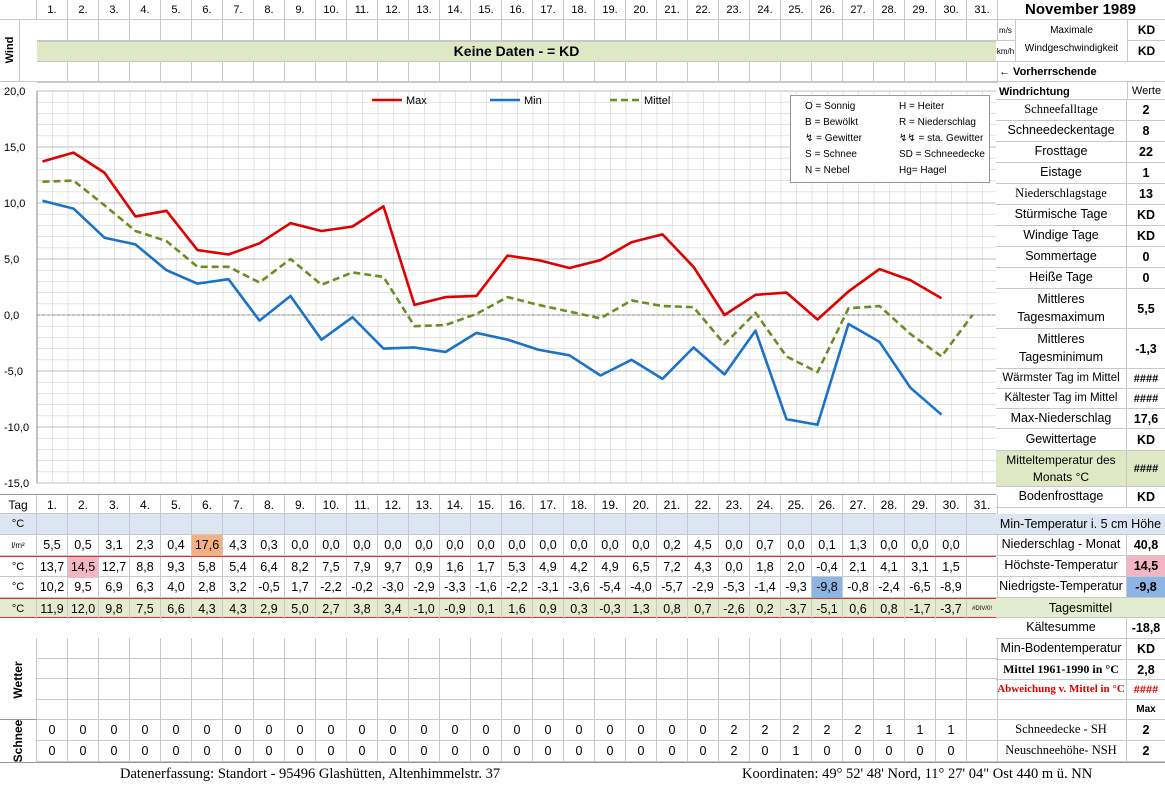  I want to click on table-cell: #DIV/0!, so click(982, 609).